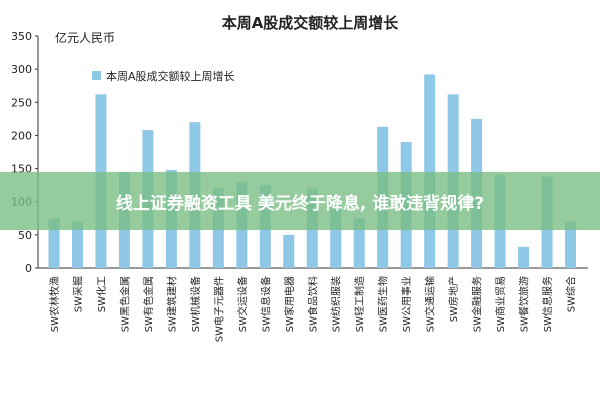 The width and height of the screenshot is (600, 400). Describe the element at coordinates (524, 304) in the screenshot. I see `x-category-label: SW餐饮旅游` at that location.